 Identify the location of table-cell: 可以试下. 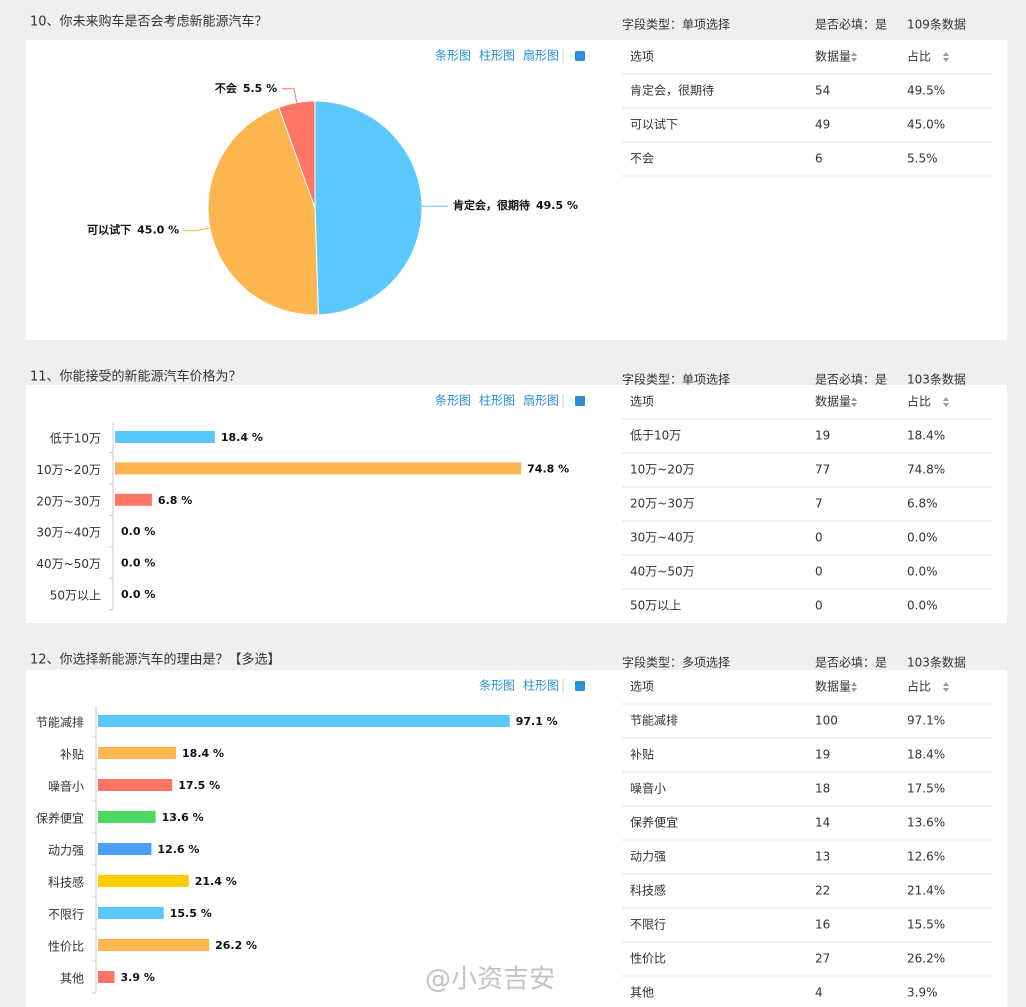
(654, 124).